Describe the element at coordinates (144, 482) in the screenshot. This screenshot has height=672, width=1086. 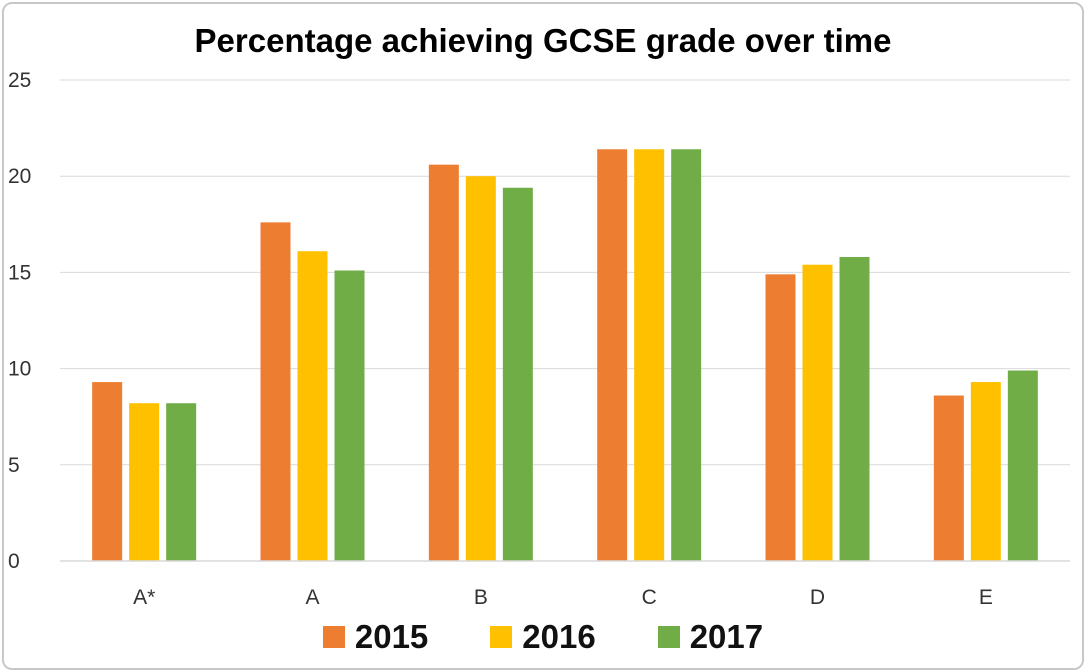
I see `bar-2016-A*` at that location.